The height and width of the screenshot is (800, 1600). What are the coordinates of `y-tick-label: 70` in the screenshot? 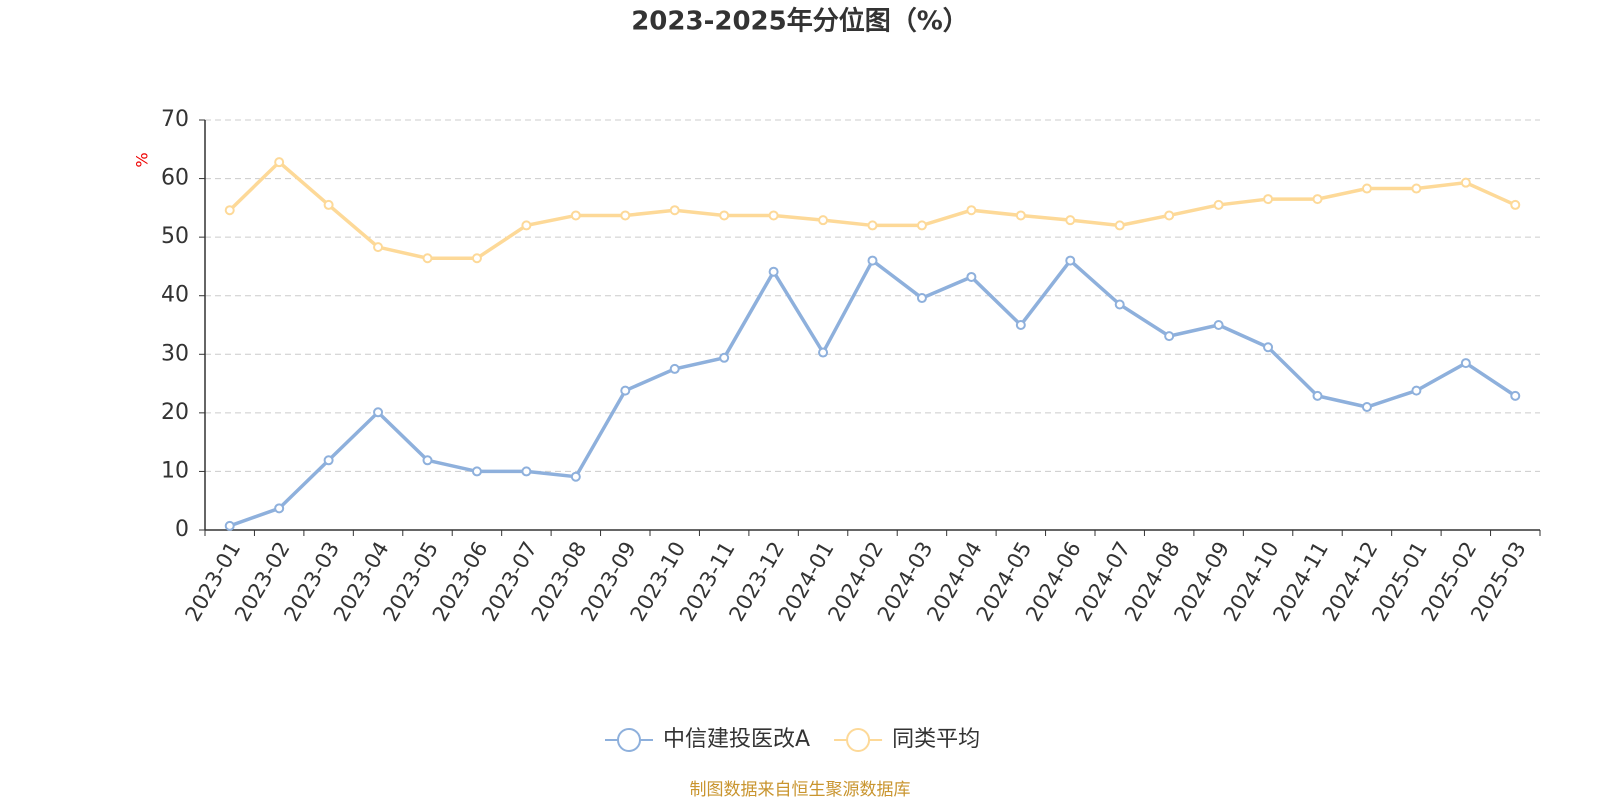 It's located at (175, 119).